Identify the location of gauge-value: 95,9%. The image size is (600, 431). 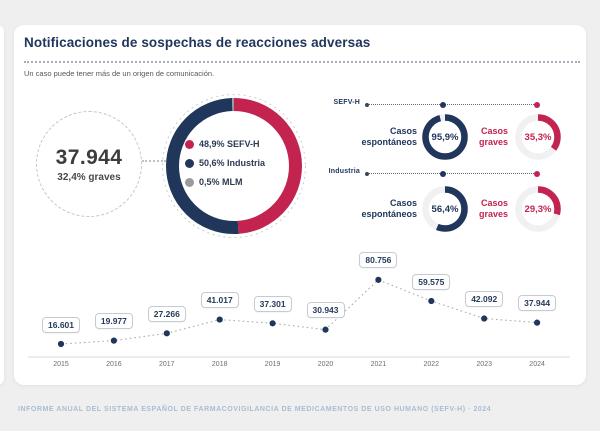
(445, 137).